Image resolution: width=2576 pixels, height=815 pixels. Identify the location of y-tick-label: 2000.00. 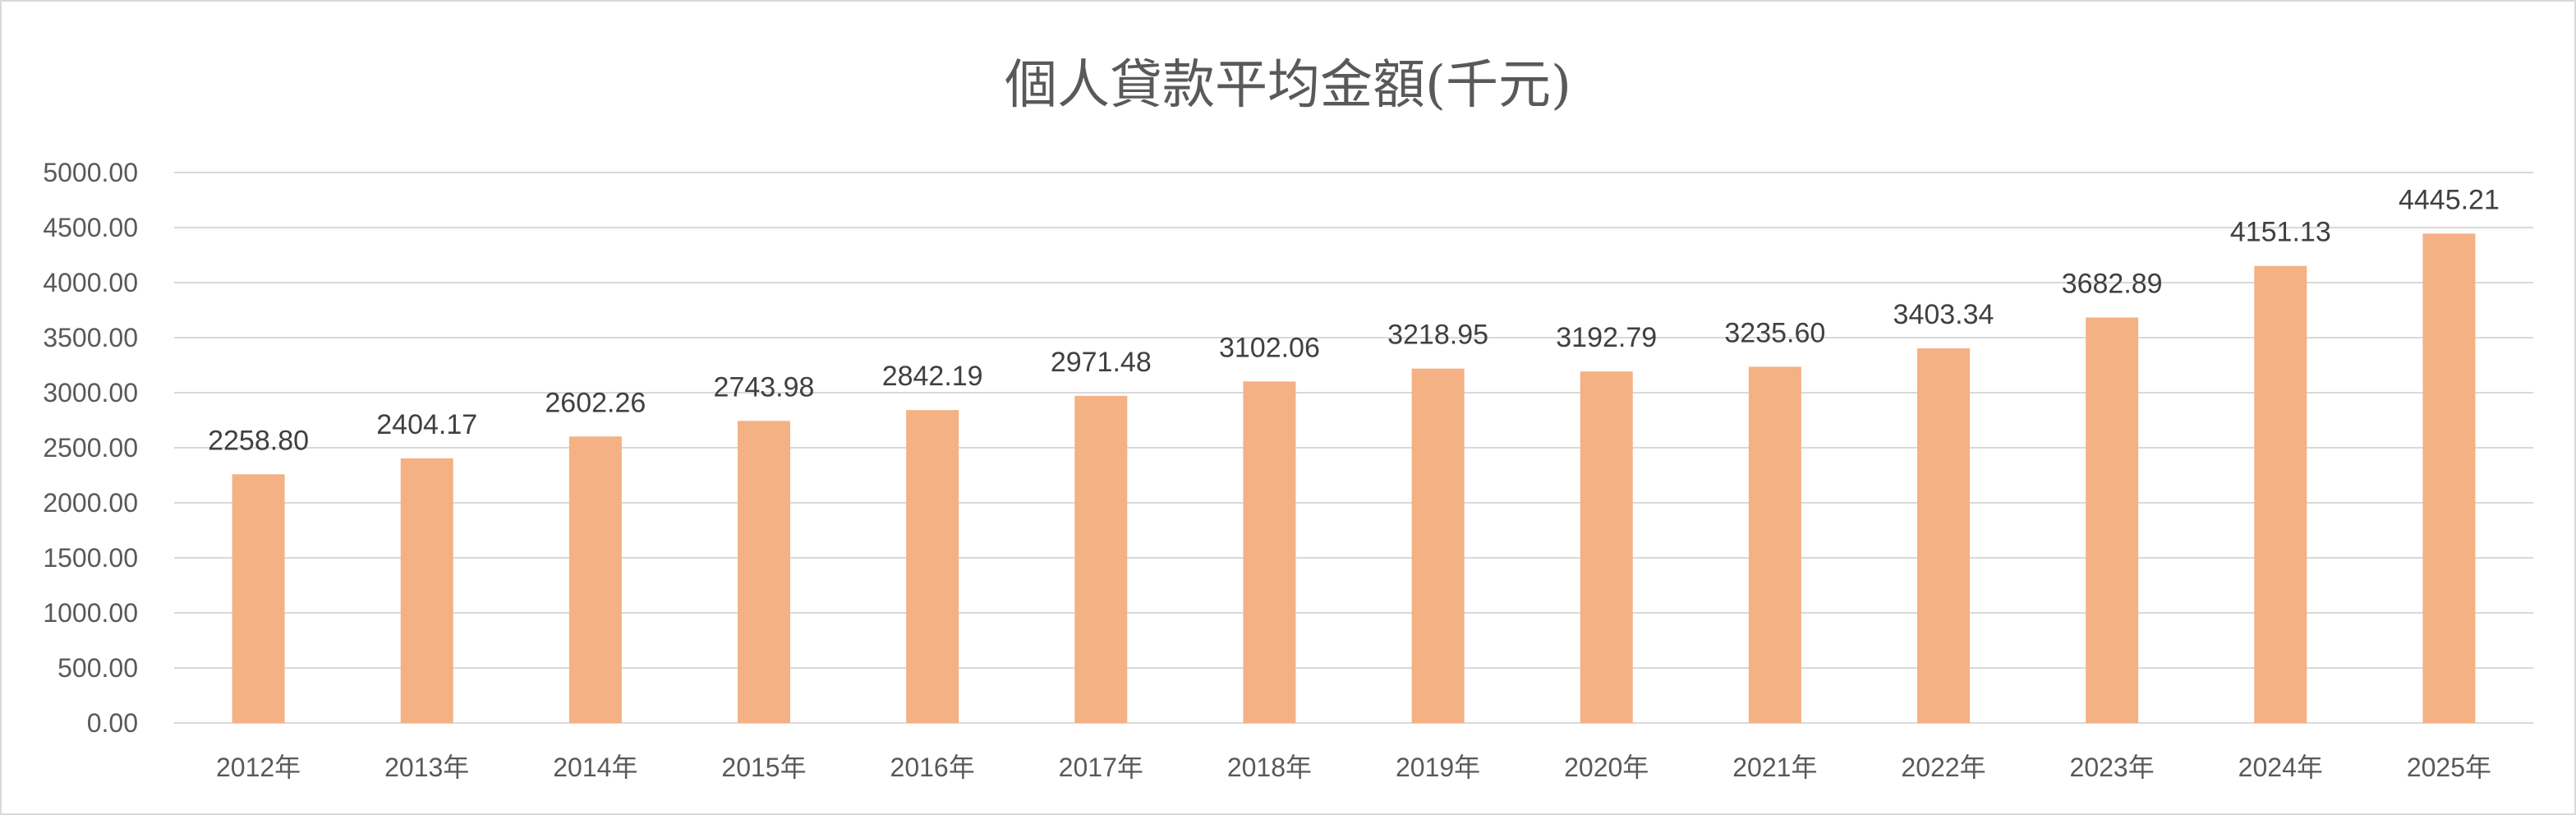
(90, 503).